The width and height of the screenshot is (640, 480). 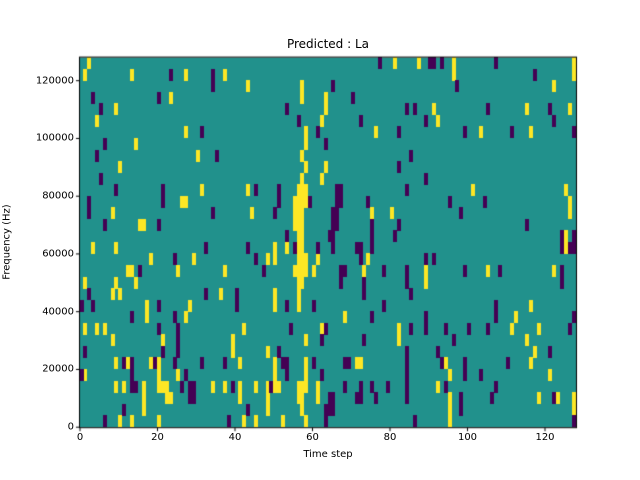 I want to click on chart-title: Predicted : La, so click(x=328, y=44).